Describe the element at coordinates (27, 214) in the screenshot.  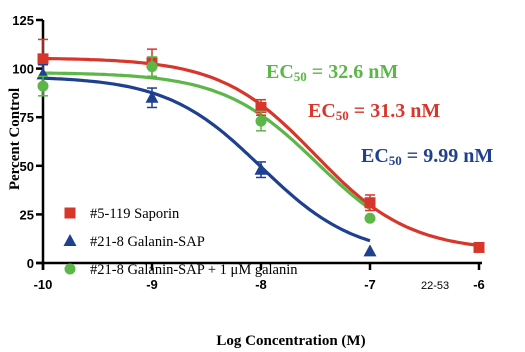
I see `y-tick-label: 25` at that location.